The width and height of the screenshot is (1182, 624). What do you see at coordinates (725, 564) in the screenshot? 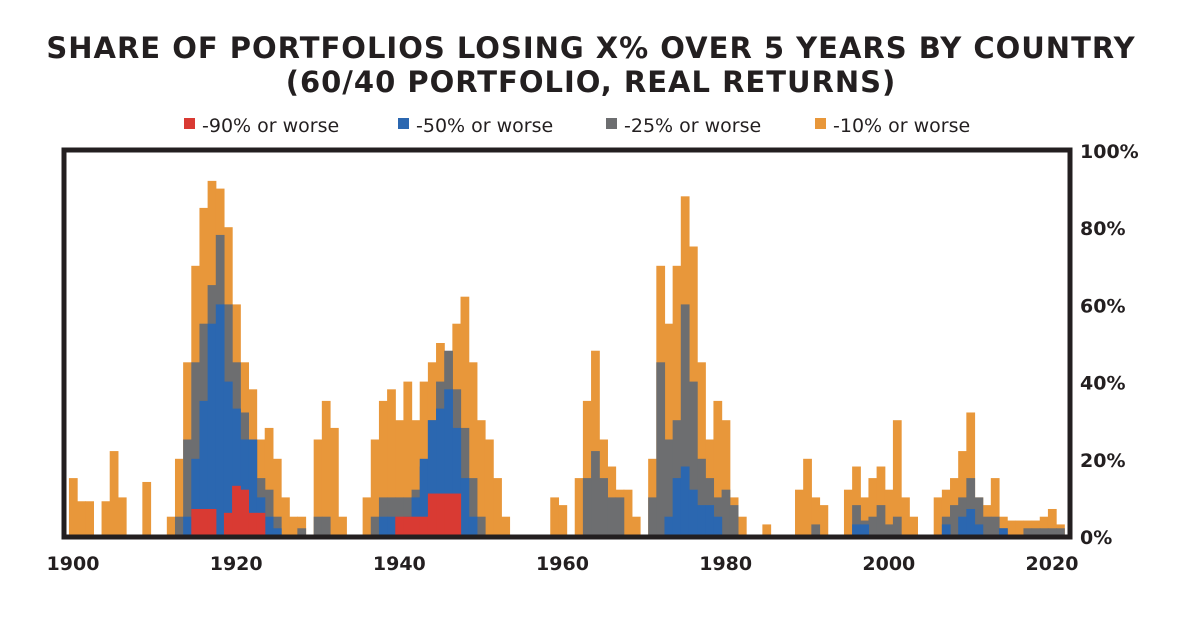
I see `x-tick-label: 1980` at bounding box center [725, 564].